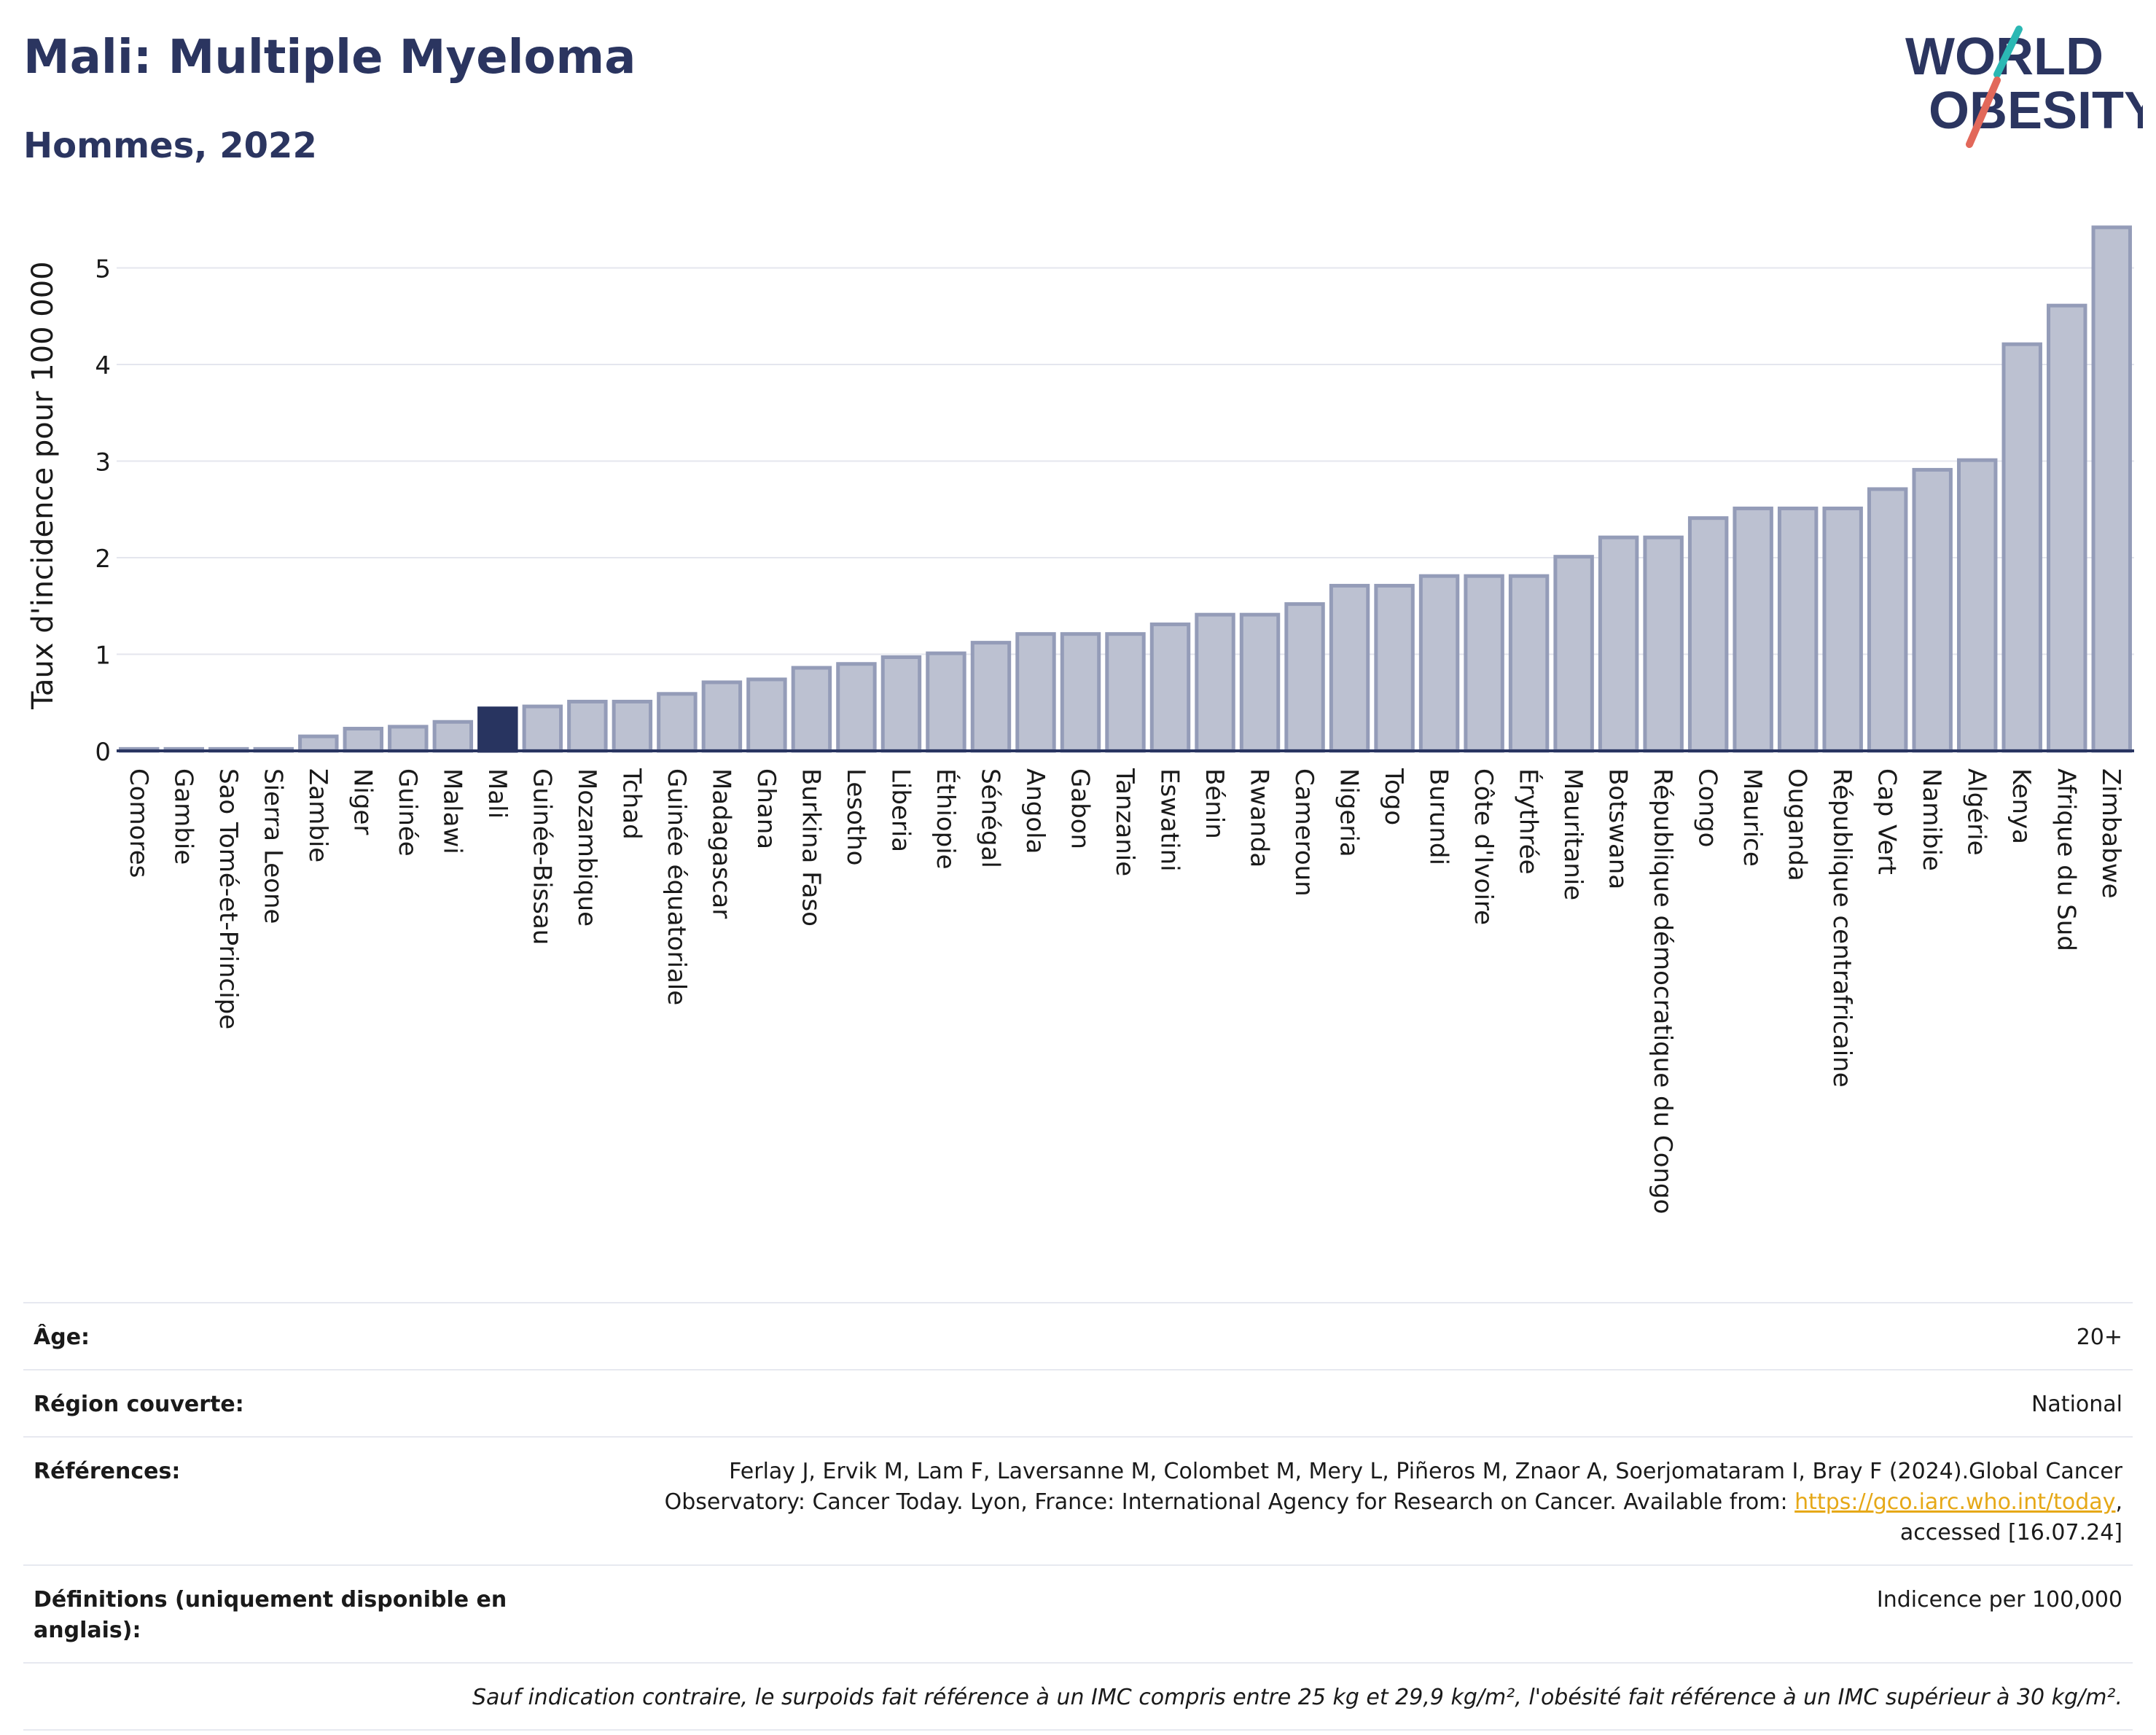  What do you see at coordinates (989, 818) in the screenshot?
I see `x-tick-label: Sénégal` at bounding box center [989, 818].